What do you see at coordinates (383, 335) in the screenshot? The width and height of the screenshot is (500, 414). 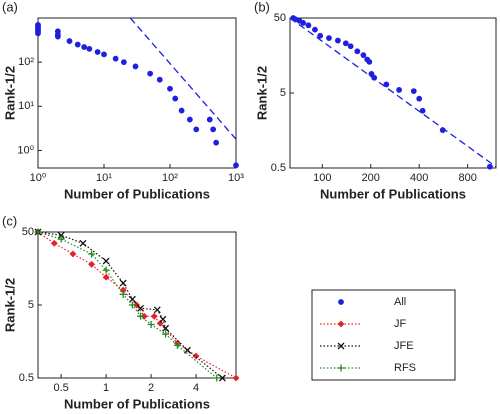 I see `legend-box` at bounding box center [383, 335].